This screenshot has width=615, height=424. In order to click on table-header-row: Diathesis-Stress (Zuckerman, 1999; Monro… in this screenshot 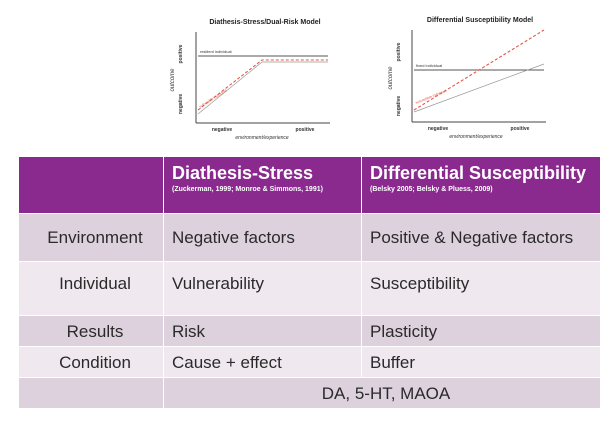, I will do `click(309, 185)`.